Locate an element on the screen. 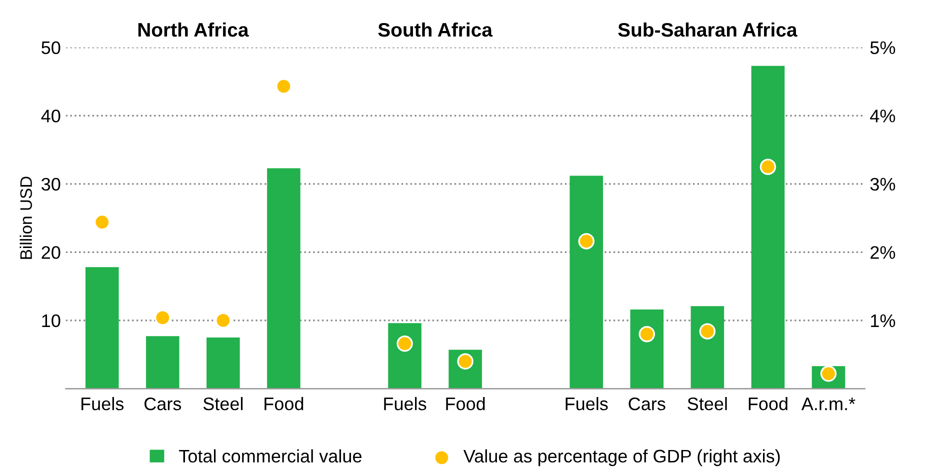  y2-tick-label: 2% is located at coordinates (883, 252).